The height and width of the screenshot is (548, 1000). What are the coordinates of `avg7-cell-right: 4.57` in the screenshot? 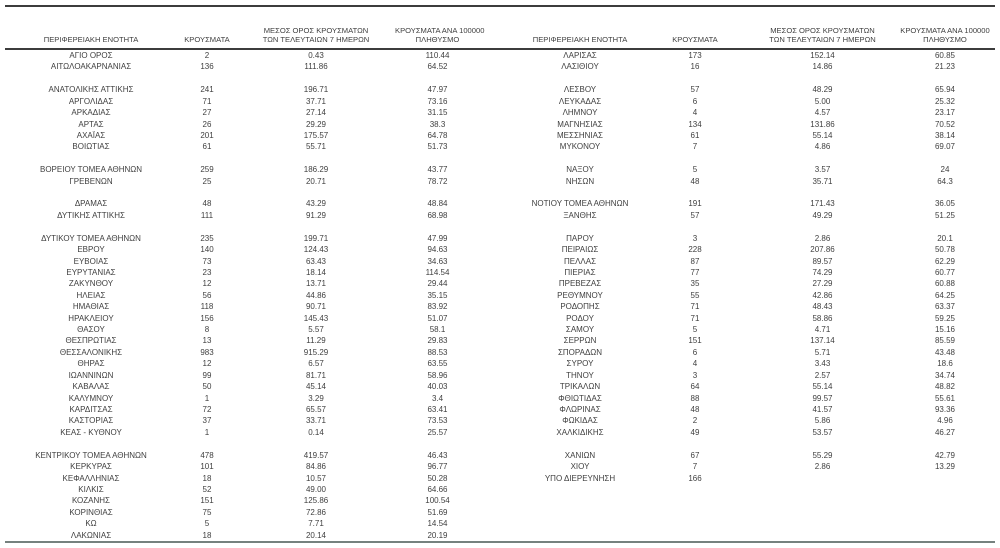 It's located at (822, 113).